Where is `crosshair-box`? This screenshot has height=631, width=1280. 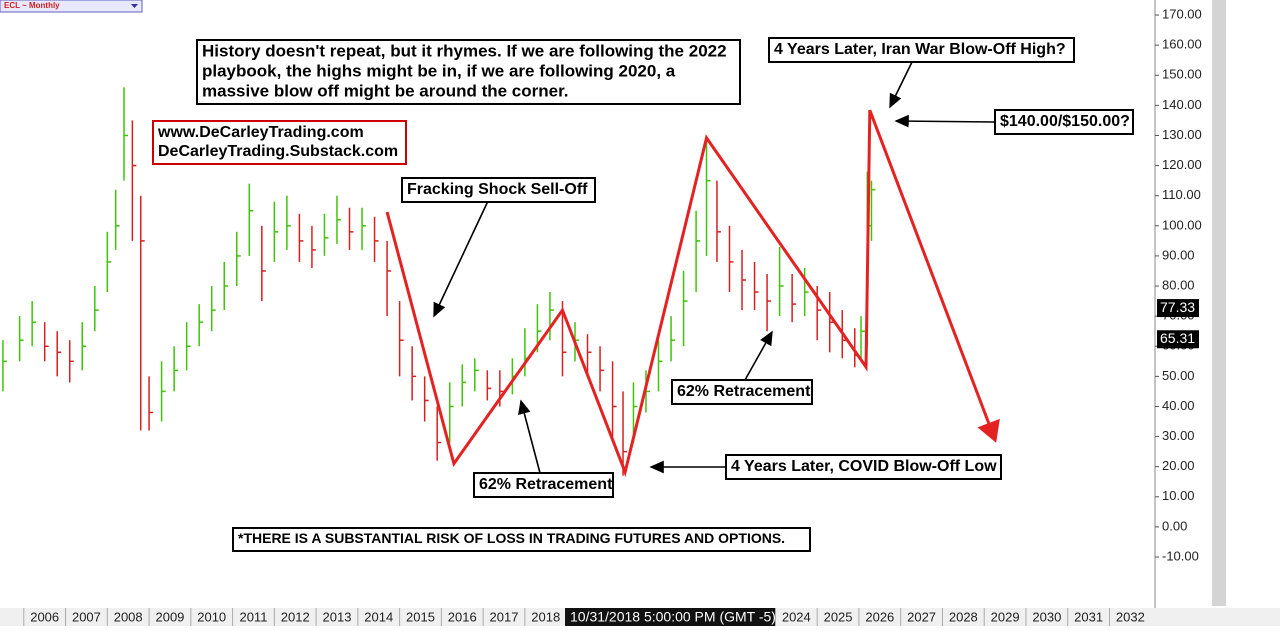 crosshair-box is located at coordinates (670, 617).